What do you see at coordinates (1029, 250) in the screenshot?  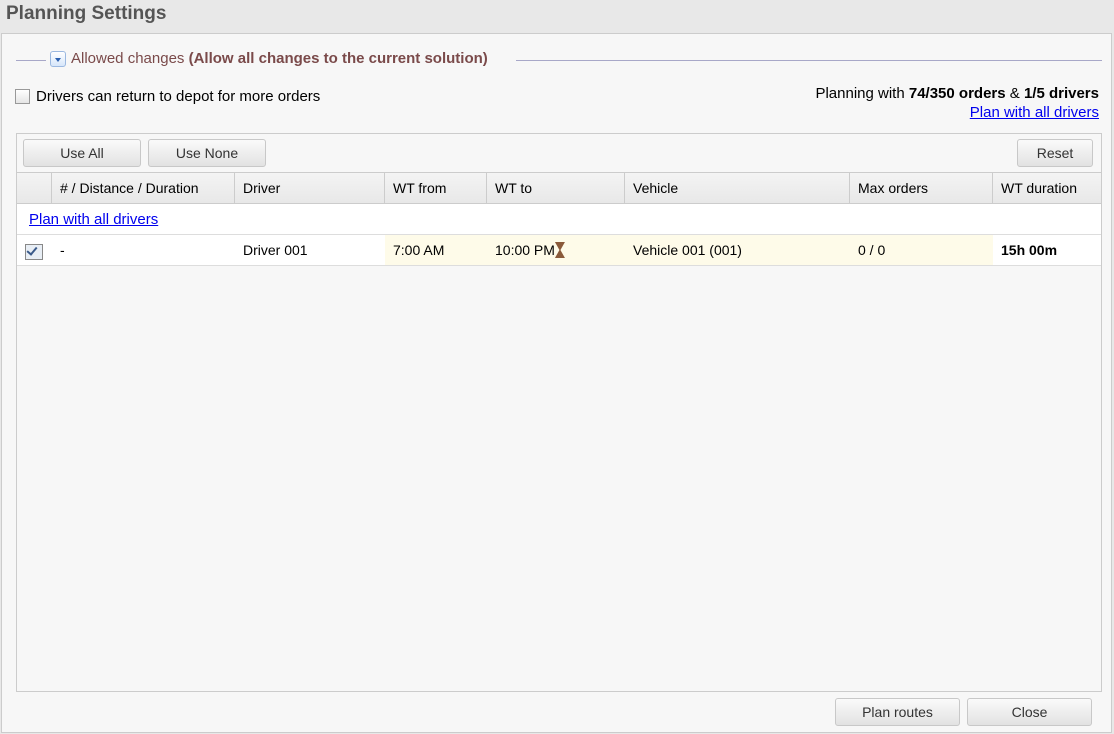 I see `cell-wt-duration: 15h 00m` at bounding box center [1029, 250].